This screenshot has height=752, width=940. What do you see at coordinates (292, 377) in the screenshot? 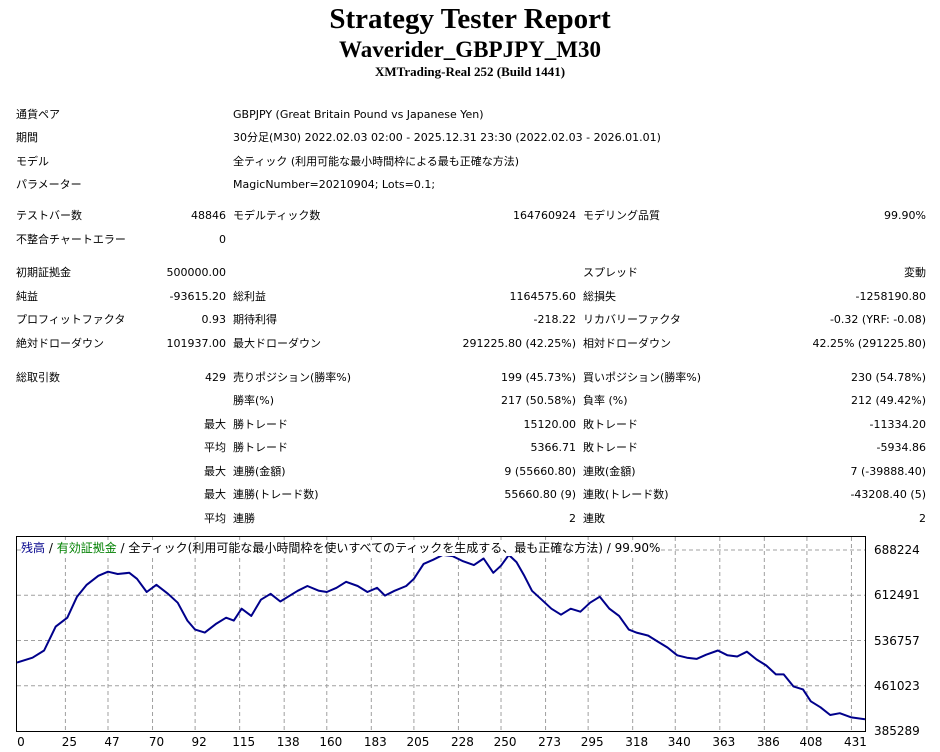
I see `short-positions-label: 売りポジション(勝率%)` at bounding box center [292, 377].